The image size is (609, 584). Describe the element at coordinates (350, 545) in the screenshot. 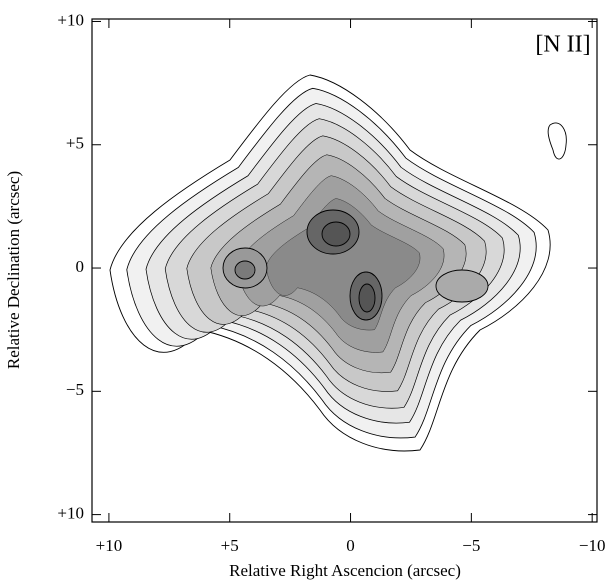

I see `x-tick-label: 0` at that location.